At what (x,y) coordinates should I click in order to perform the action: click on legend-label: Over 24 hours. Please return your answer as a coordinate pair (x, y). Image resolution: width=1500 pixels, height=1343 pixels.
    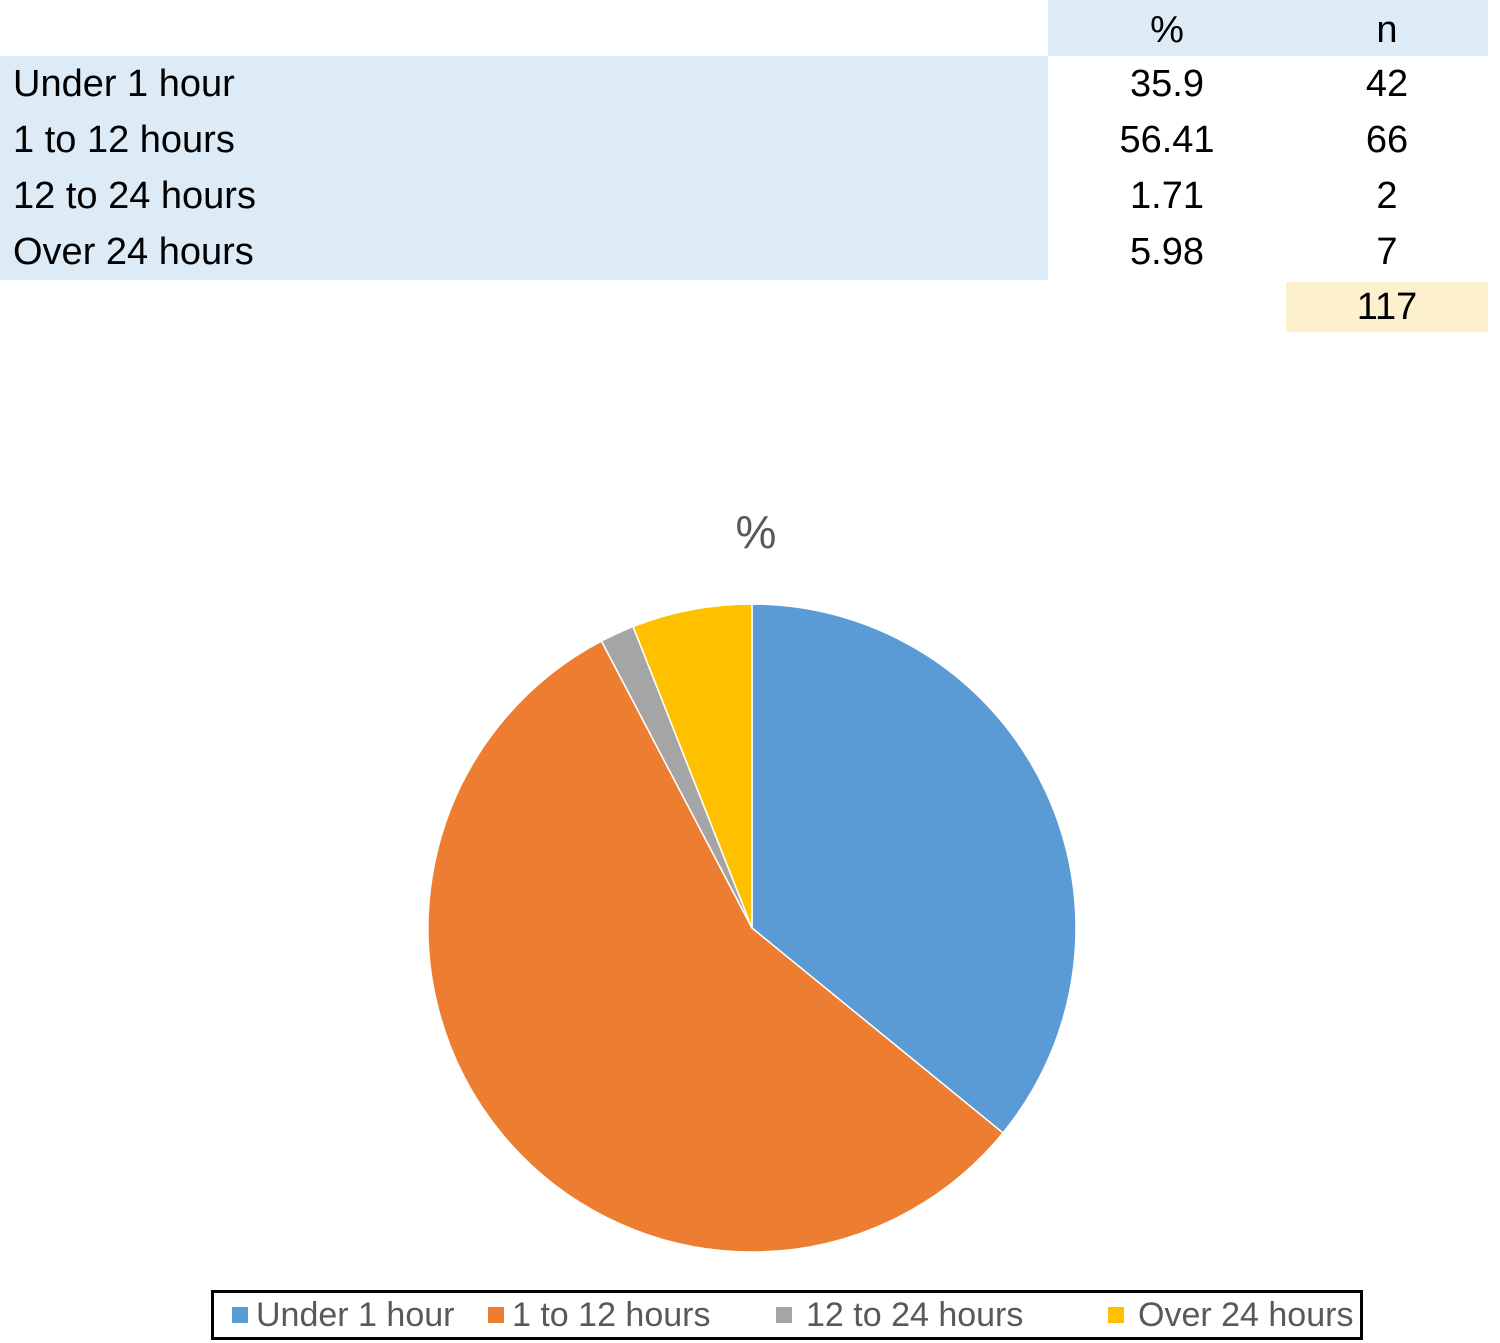
    Looking at the image, I should click on (1246, 1315).